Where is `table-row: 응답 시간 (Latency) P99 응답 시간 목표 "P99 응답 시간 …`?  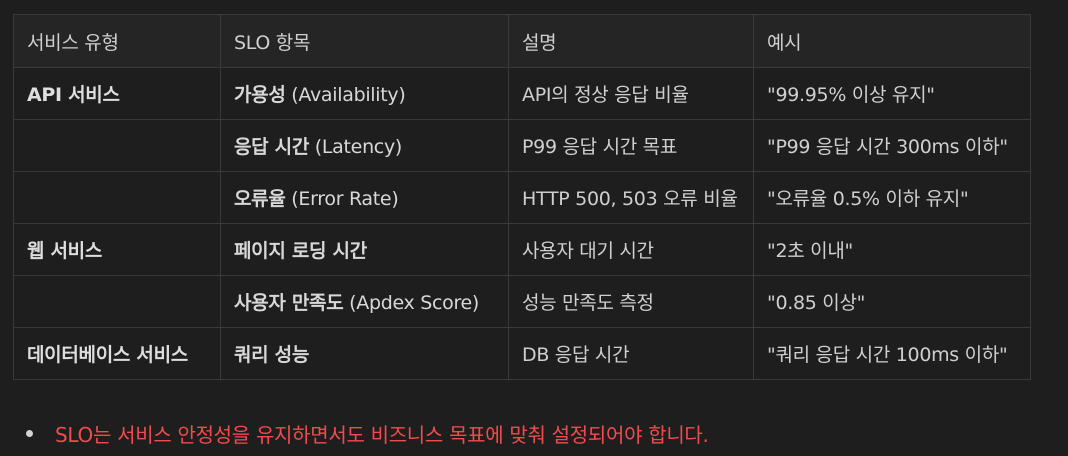 table-row: 응답 시간 (Latency) P99 응답 시간 목표 "P99 응답 시간 … is located at coordinates (522, 145).